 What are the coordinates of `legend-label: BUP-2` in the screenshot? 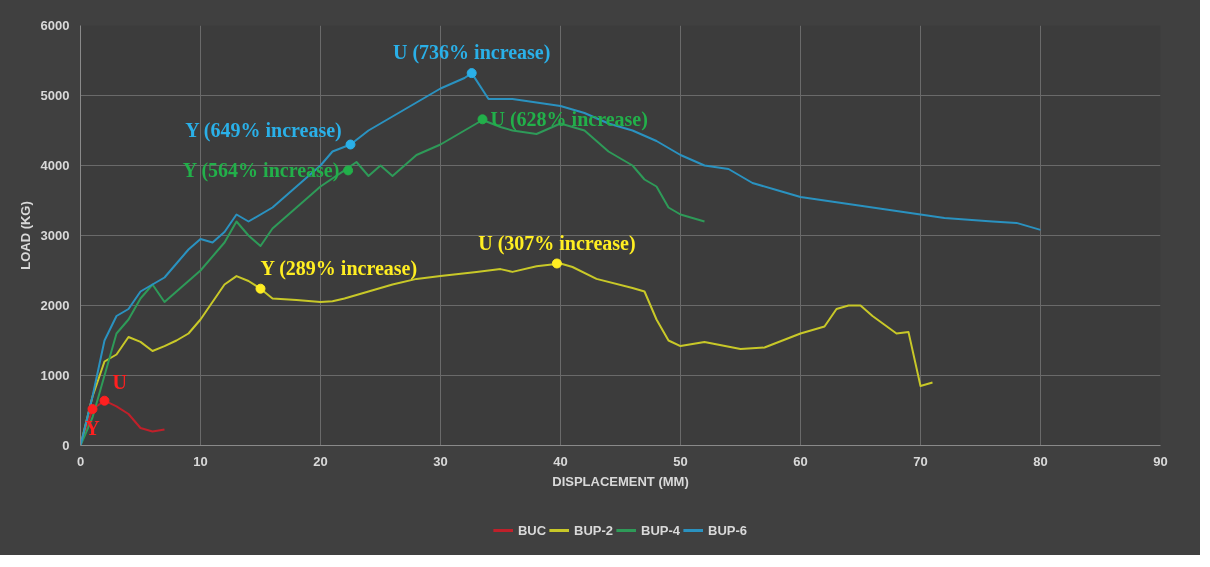 It's located at (594, 530).